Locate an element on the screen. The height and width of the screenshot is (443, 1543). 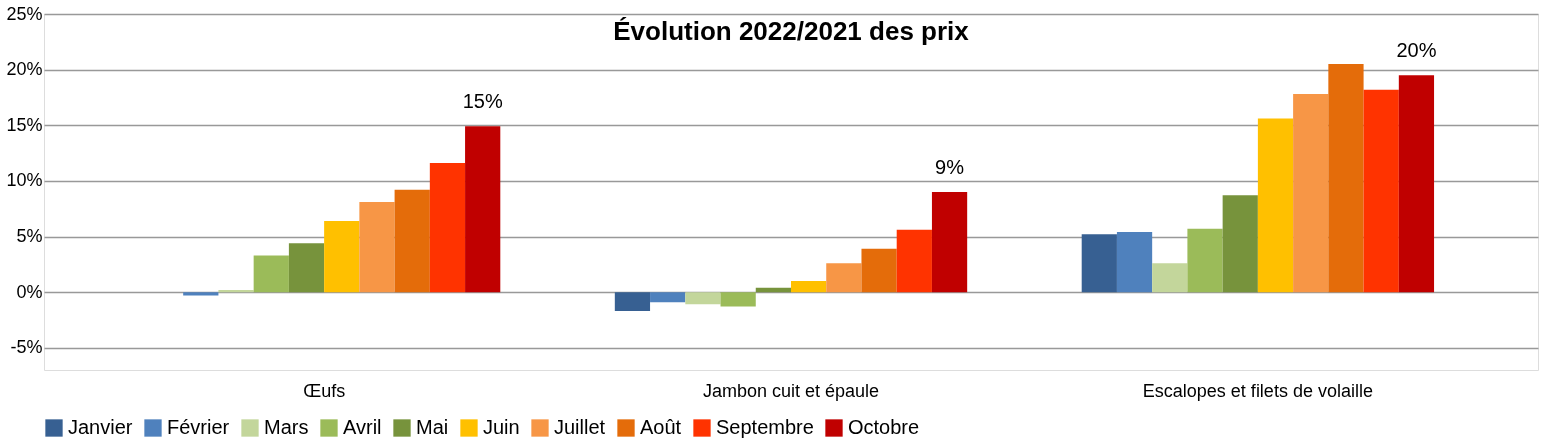
y-tick-label: 15% is located at coordinates (24, 124).